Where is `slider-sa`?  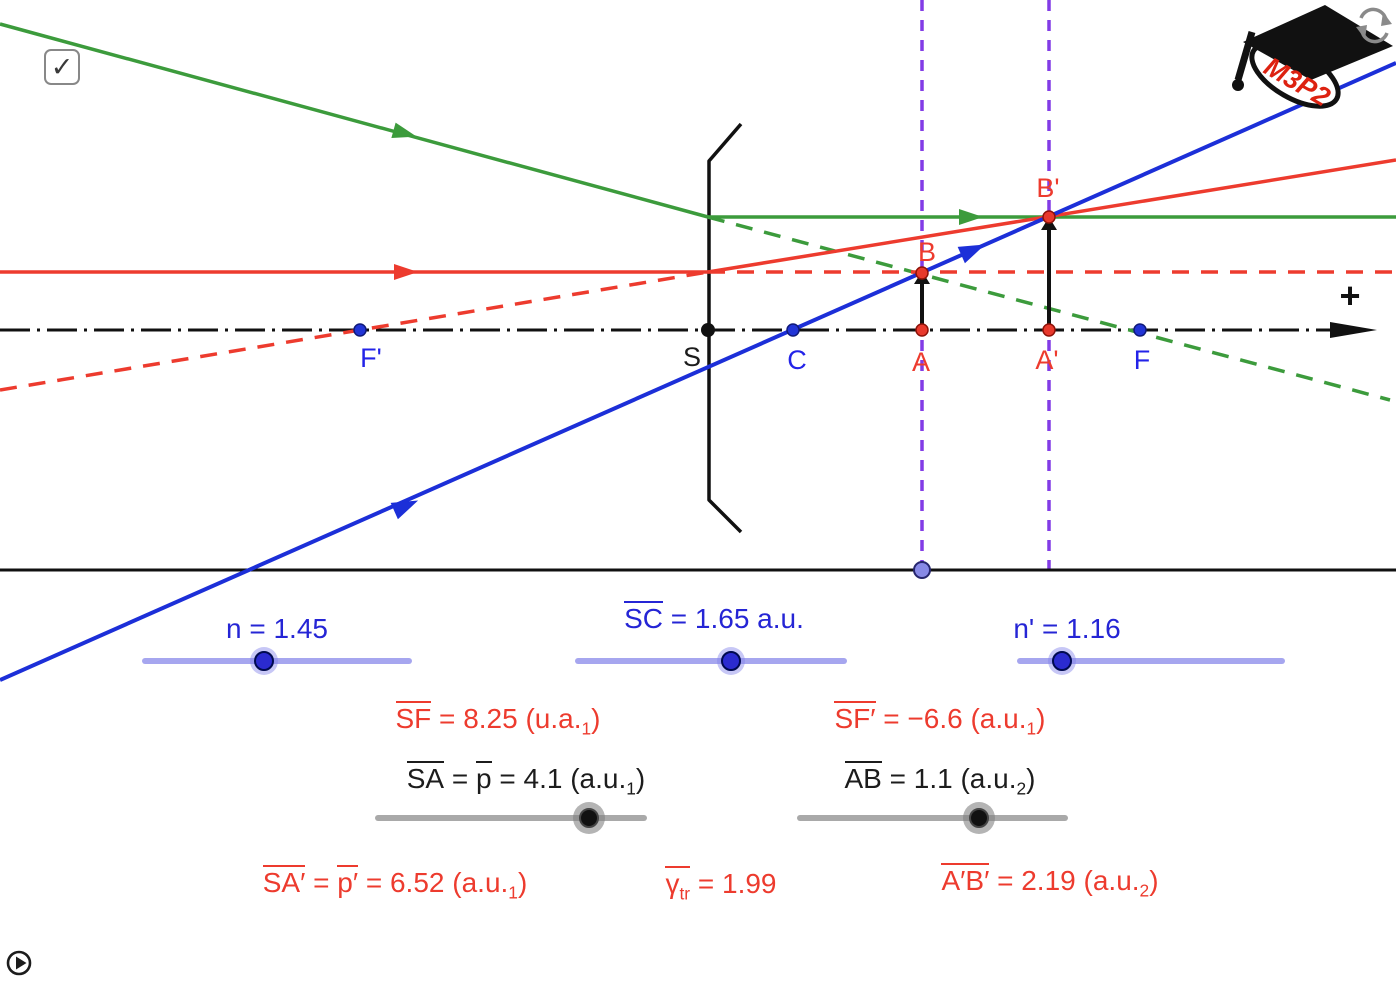
slider-sa is located at coordinates (511, 818).